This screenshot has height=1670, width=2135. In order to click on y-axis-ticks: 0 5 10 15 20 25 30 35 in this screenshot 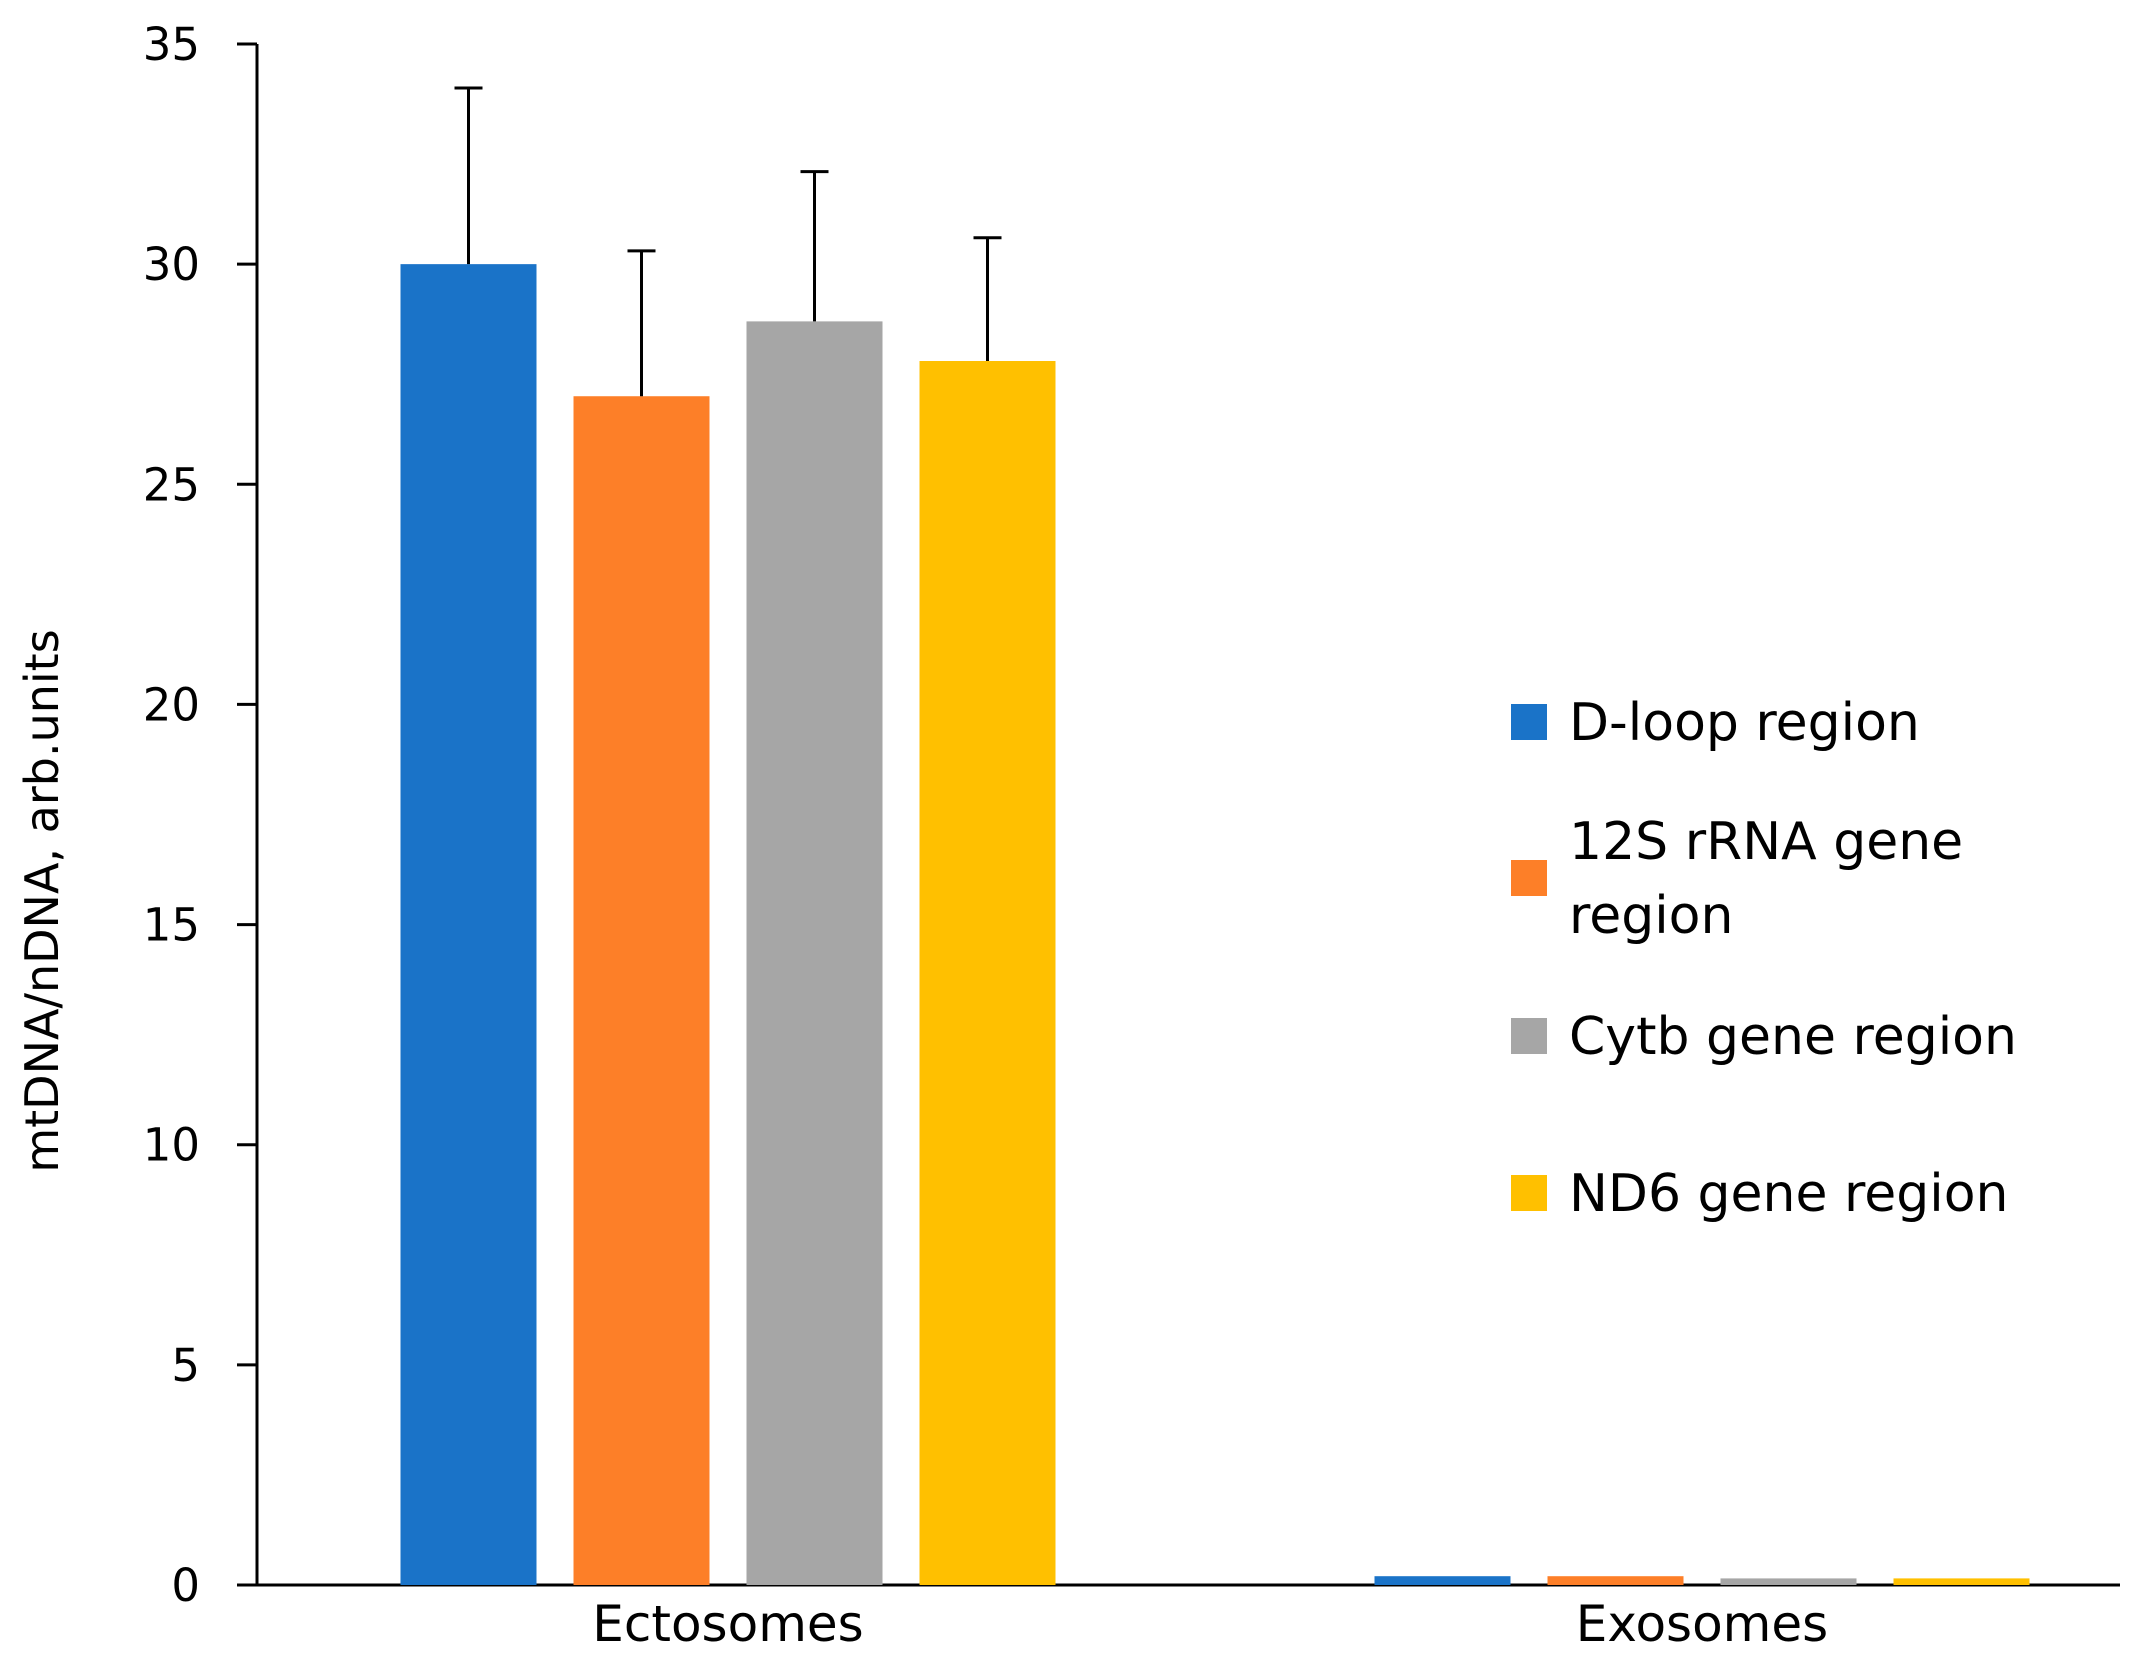, I will do `click(200, 815)`.